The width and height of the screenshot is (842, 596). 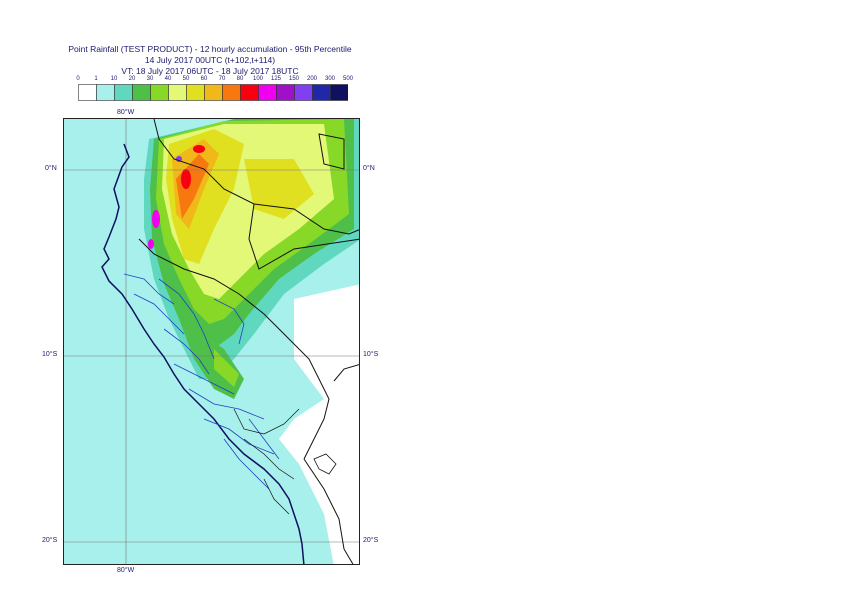 I want to click on latitude-label-right: 20°S, so click(x=371, y=540).